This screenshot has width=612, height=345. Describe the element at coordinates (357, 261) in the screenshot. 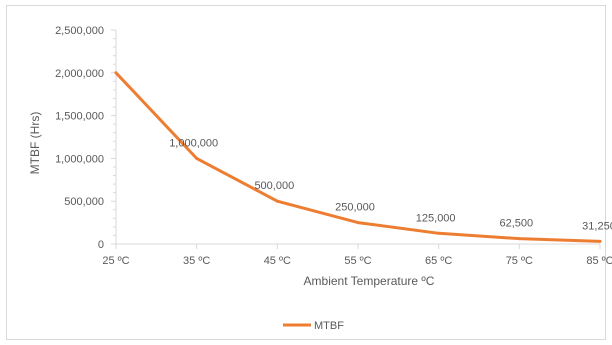

I see `x-tick-label: 55 ºC` at that location.